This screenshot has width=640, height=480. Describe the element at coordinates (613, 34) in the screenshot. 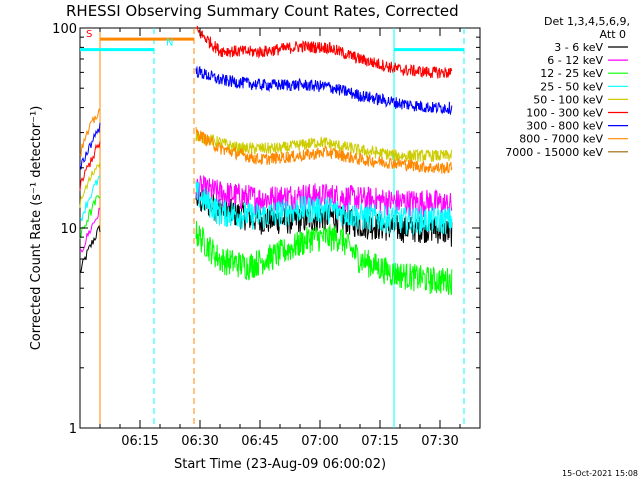

I see `legend-header-line-2: Att 0` at that location.